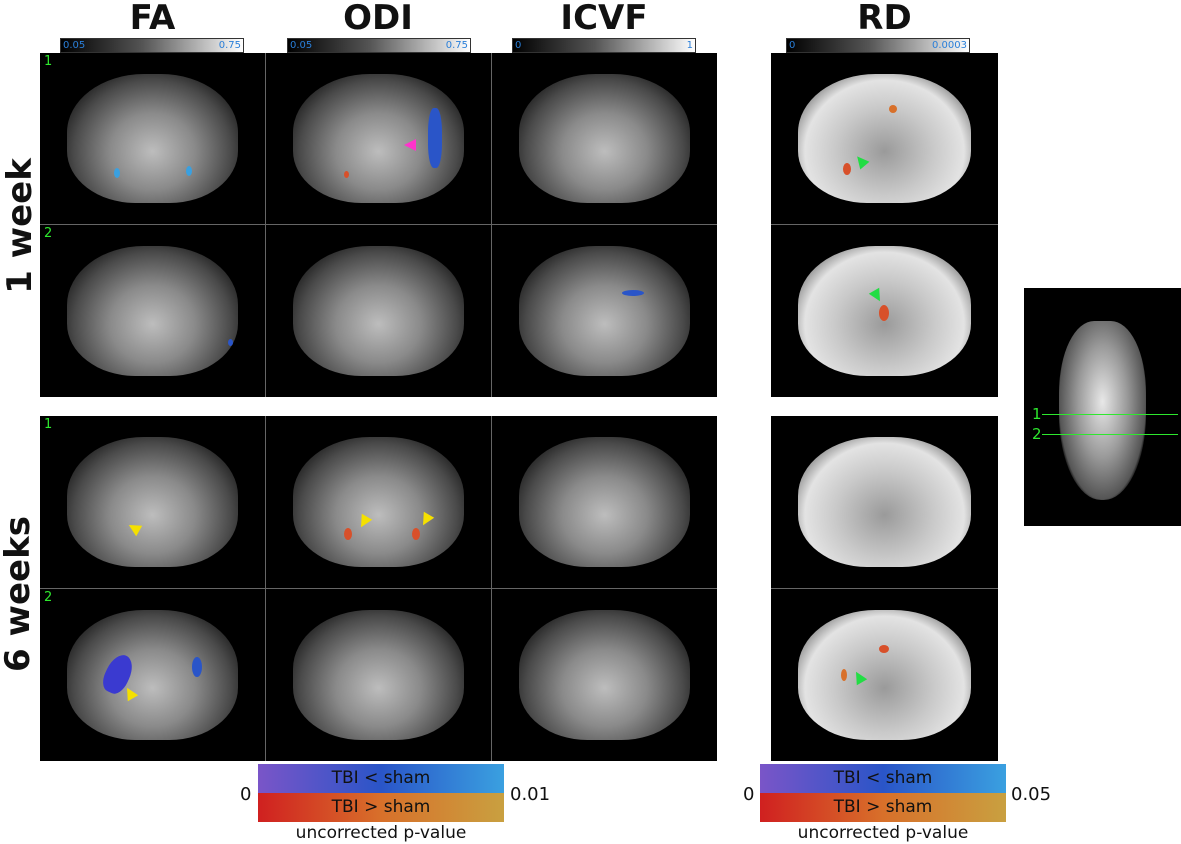 Image resolution: width=1181 pixels, height=844 pixels. I want to click on colorbar-icvf-max: 1, so click(689, 45).